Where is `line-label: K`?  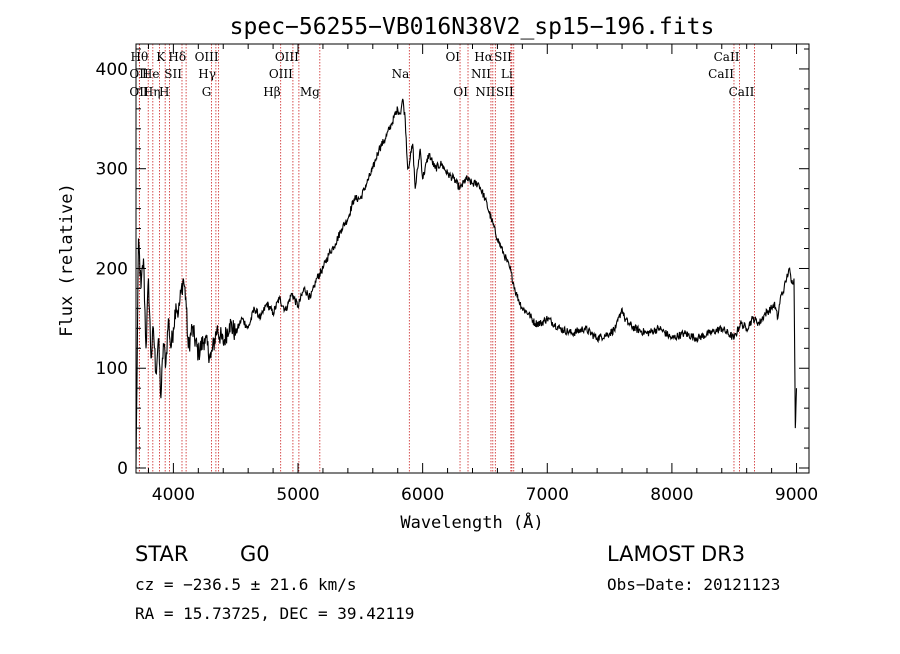
line-label: K is located at coordinates (161, 57).